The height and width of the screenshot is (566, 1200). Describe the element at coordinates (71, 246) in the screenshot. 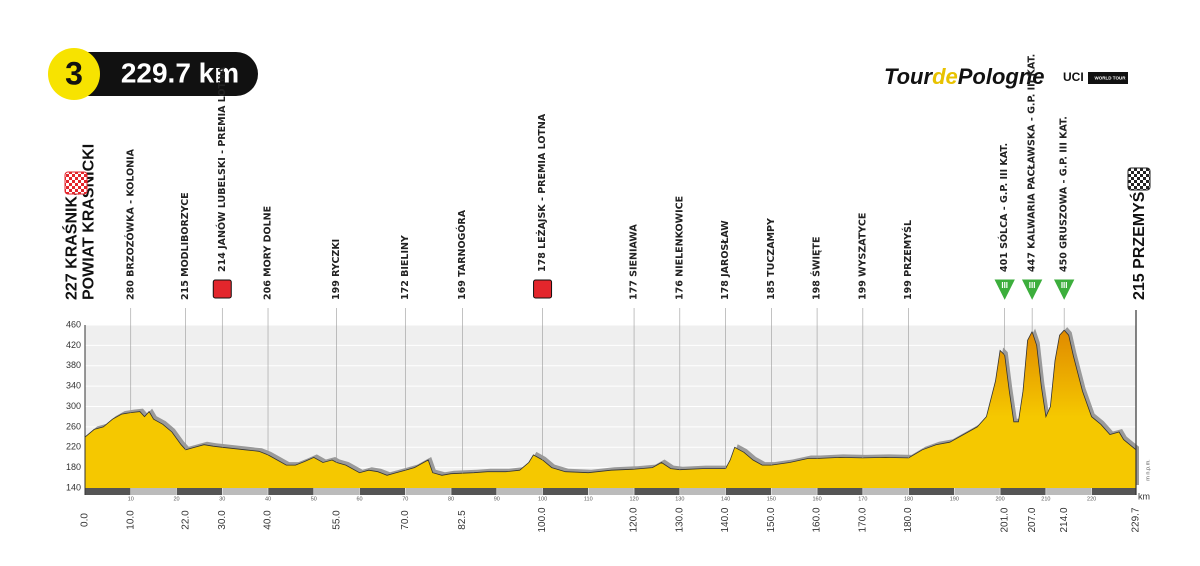

I see `waypoint-name: 227 KRAŚNIK,` at that location.